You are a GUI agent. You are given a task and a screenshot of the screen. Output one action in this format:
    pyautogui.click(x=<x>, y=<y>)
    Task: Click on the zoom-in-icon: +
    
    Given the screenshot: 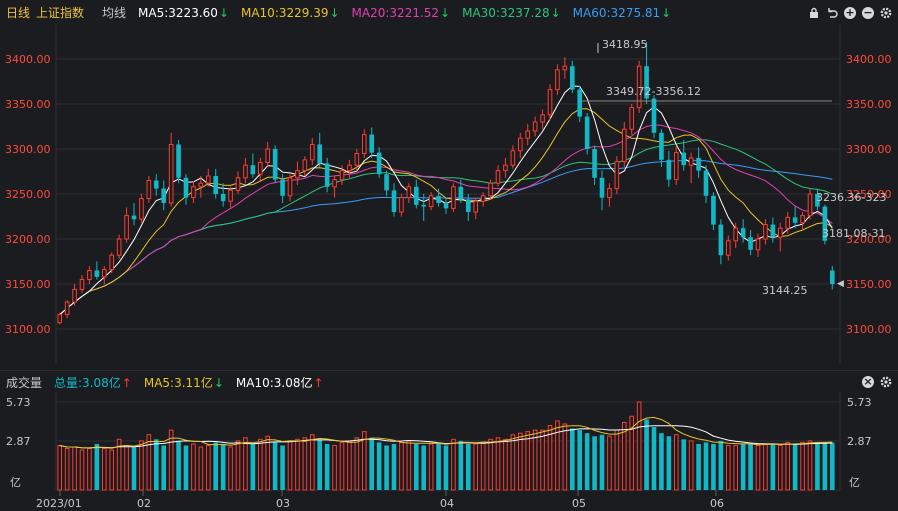 What is the action you would take?
    pyautogui.click(x=850, y=12)
    